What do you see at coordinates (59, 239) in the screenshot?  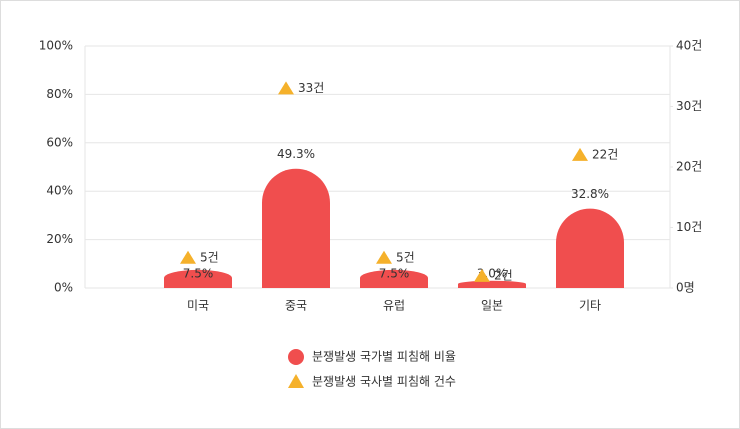 I see `y-tick-label: 20%` at bounding box center [59, 239].